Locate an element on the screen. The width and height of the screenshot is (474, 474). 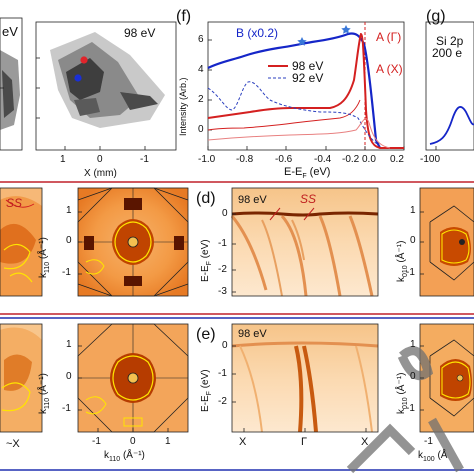
panel-d-ylabel-main: E-E is located at coordinates (205, 273).